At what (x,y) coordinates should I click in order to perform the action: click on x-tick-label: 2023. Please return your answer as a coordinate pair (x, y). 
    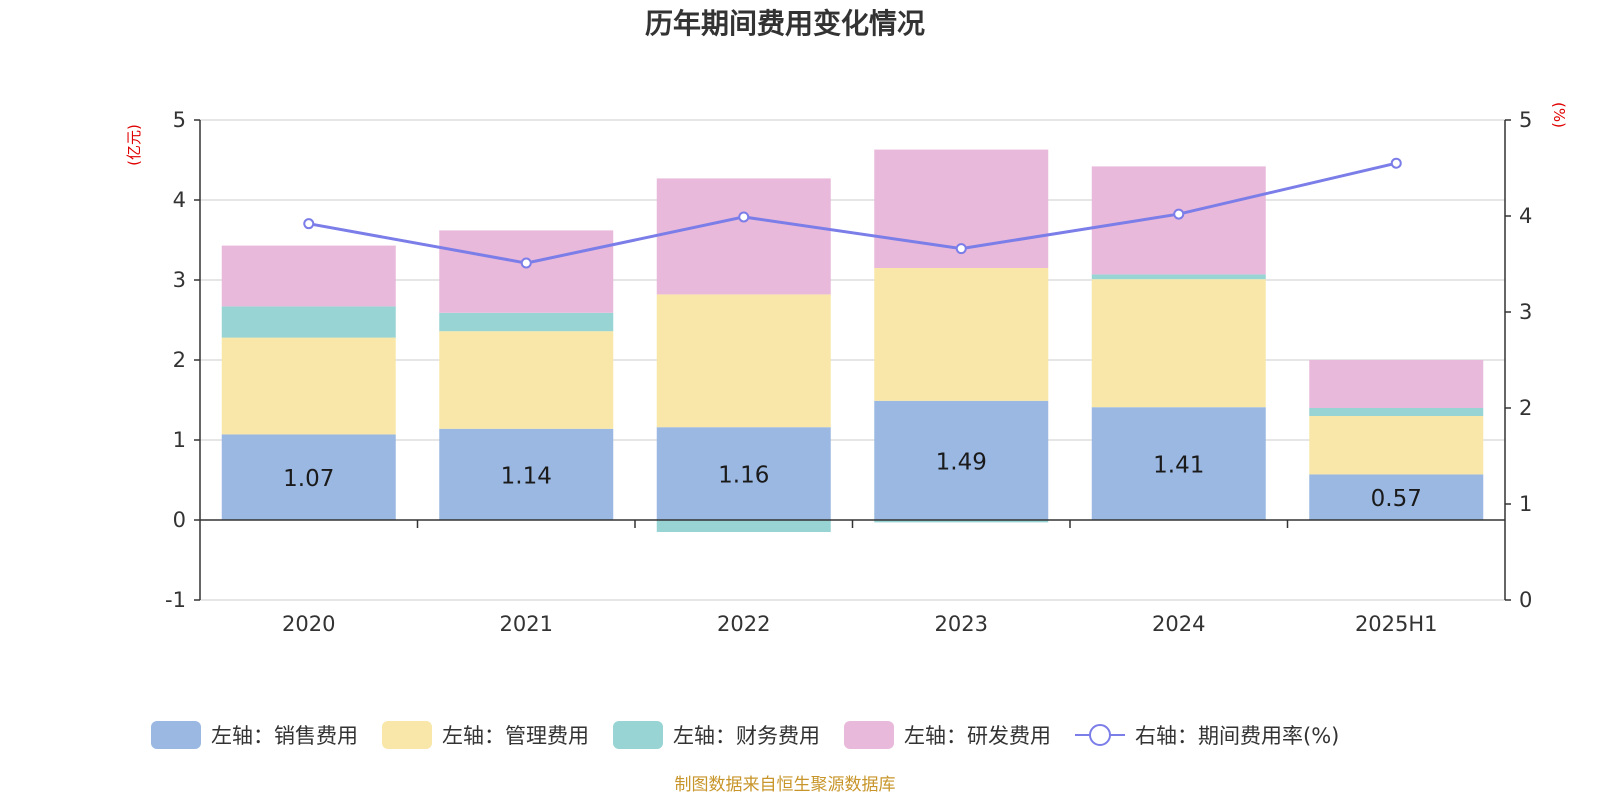
    Looking at the image, I should click on (961, 624).